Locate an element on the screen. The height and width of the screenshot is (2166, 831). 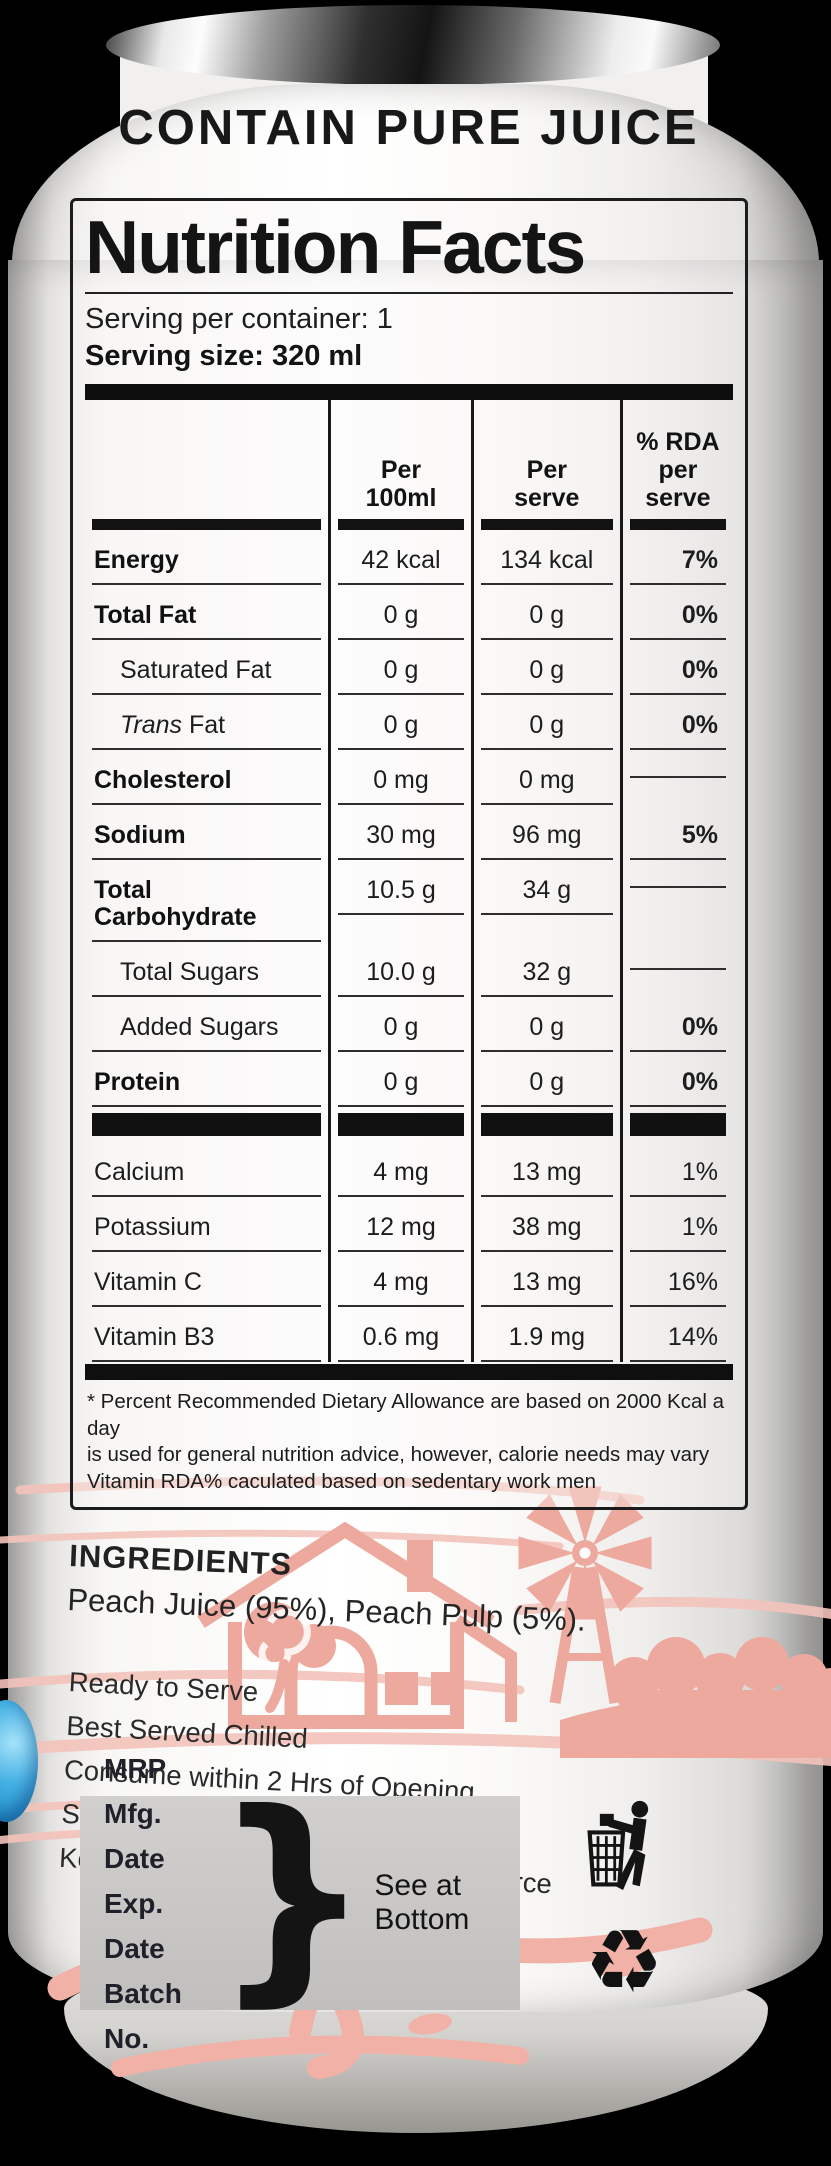
per-serve-cell: 134 kcal is located at coordinates (548, 557).